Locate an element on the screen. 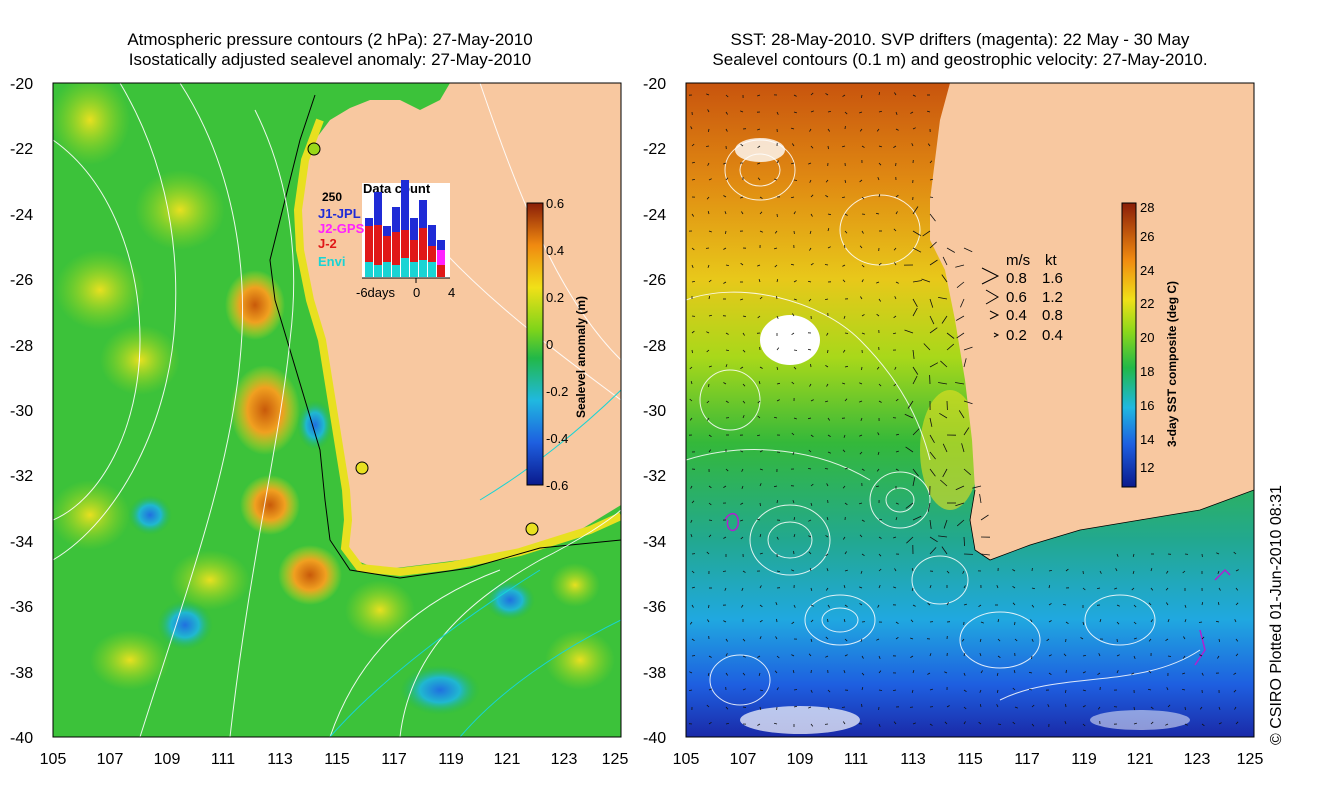 This screenshot has width=1320, height=810. right-colorbar-tick: 20 is located at coordinates (1147, 337).